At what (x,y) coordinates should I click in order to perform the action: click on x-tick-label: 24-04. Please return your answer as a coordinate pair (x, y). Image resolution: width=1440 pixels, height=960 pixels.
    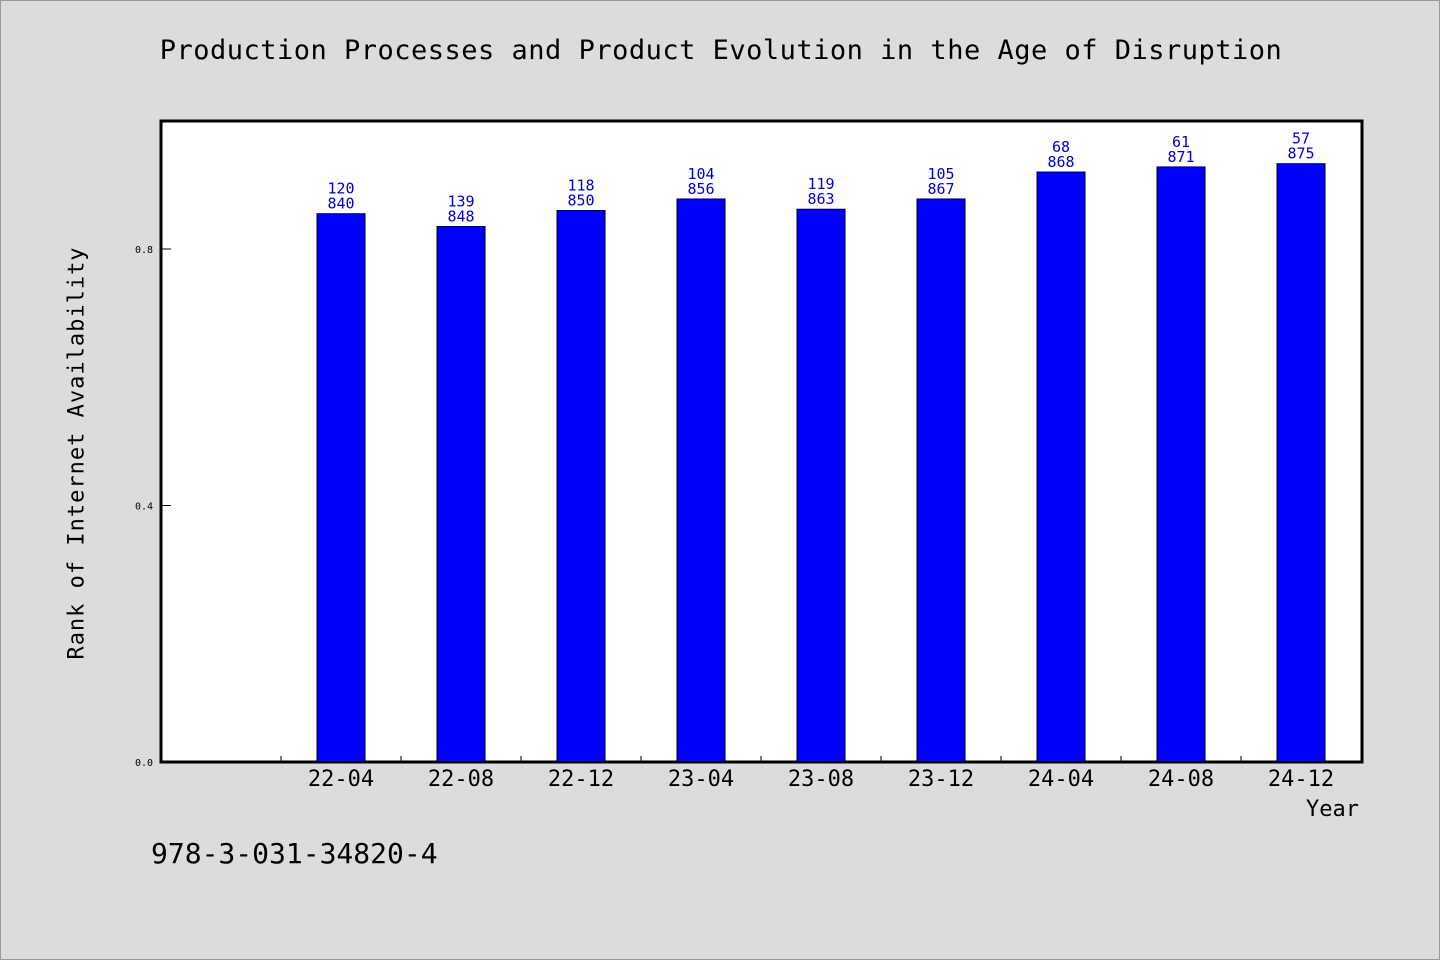
    Looking at the image, I should click on (1061, 779).